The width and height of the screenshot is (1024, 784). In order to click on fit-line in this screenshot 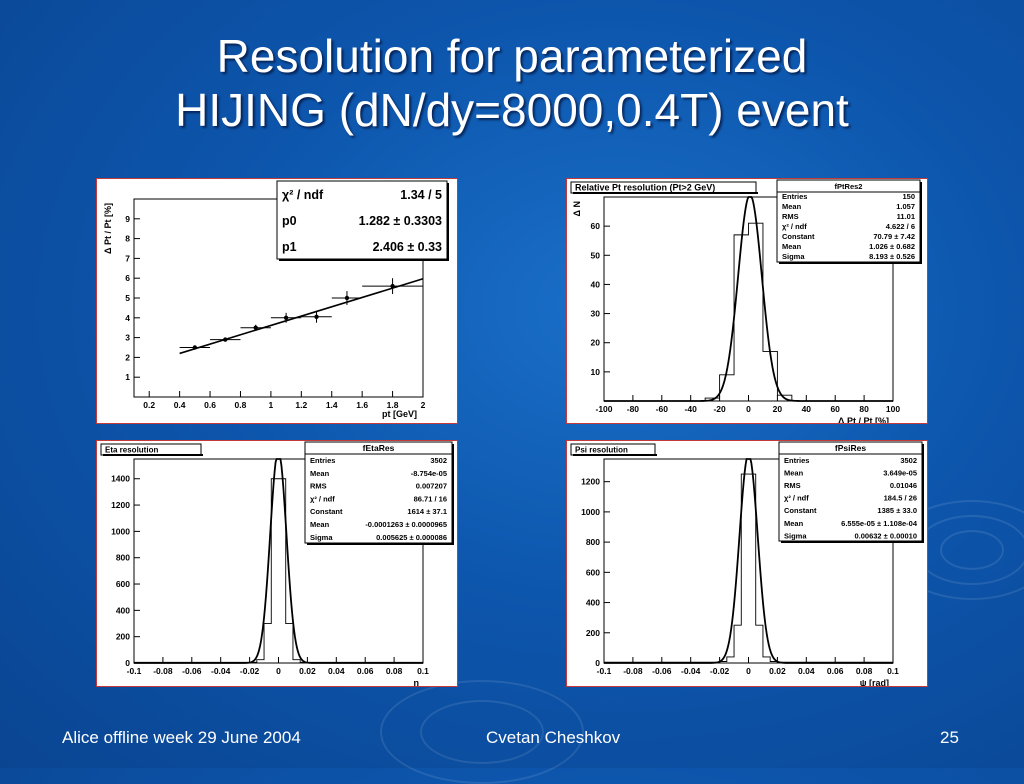, I will do `click(301, 316)`.